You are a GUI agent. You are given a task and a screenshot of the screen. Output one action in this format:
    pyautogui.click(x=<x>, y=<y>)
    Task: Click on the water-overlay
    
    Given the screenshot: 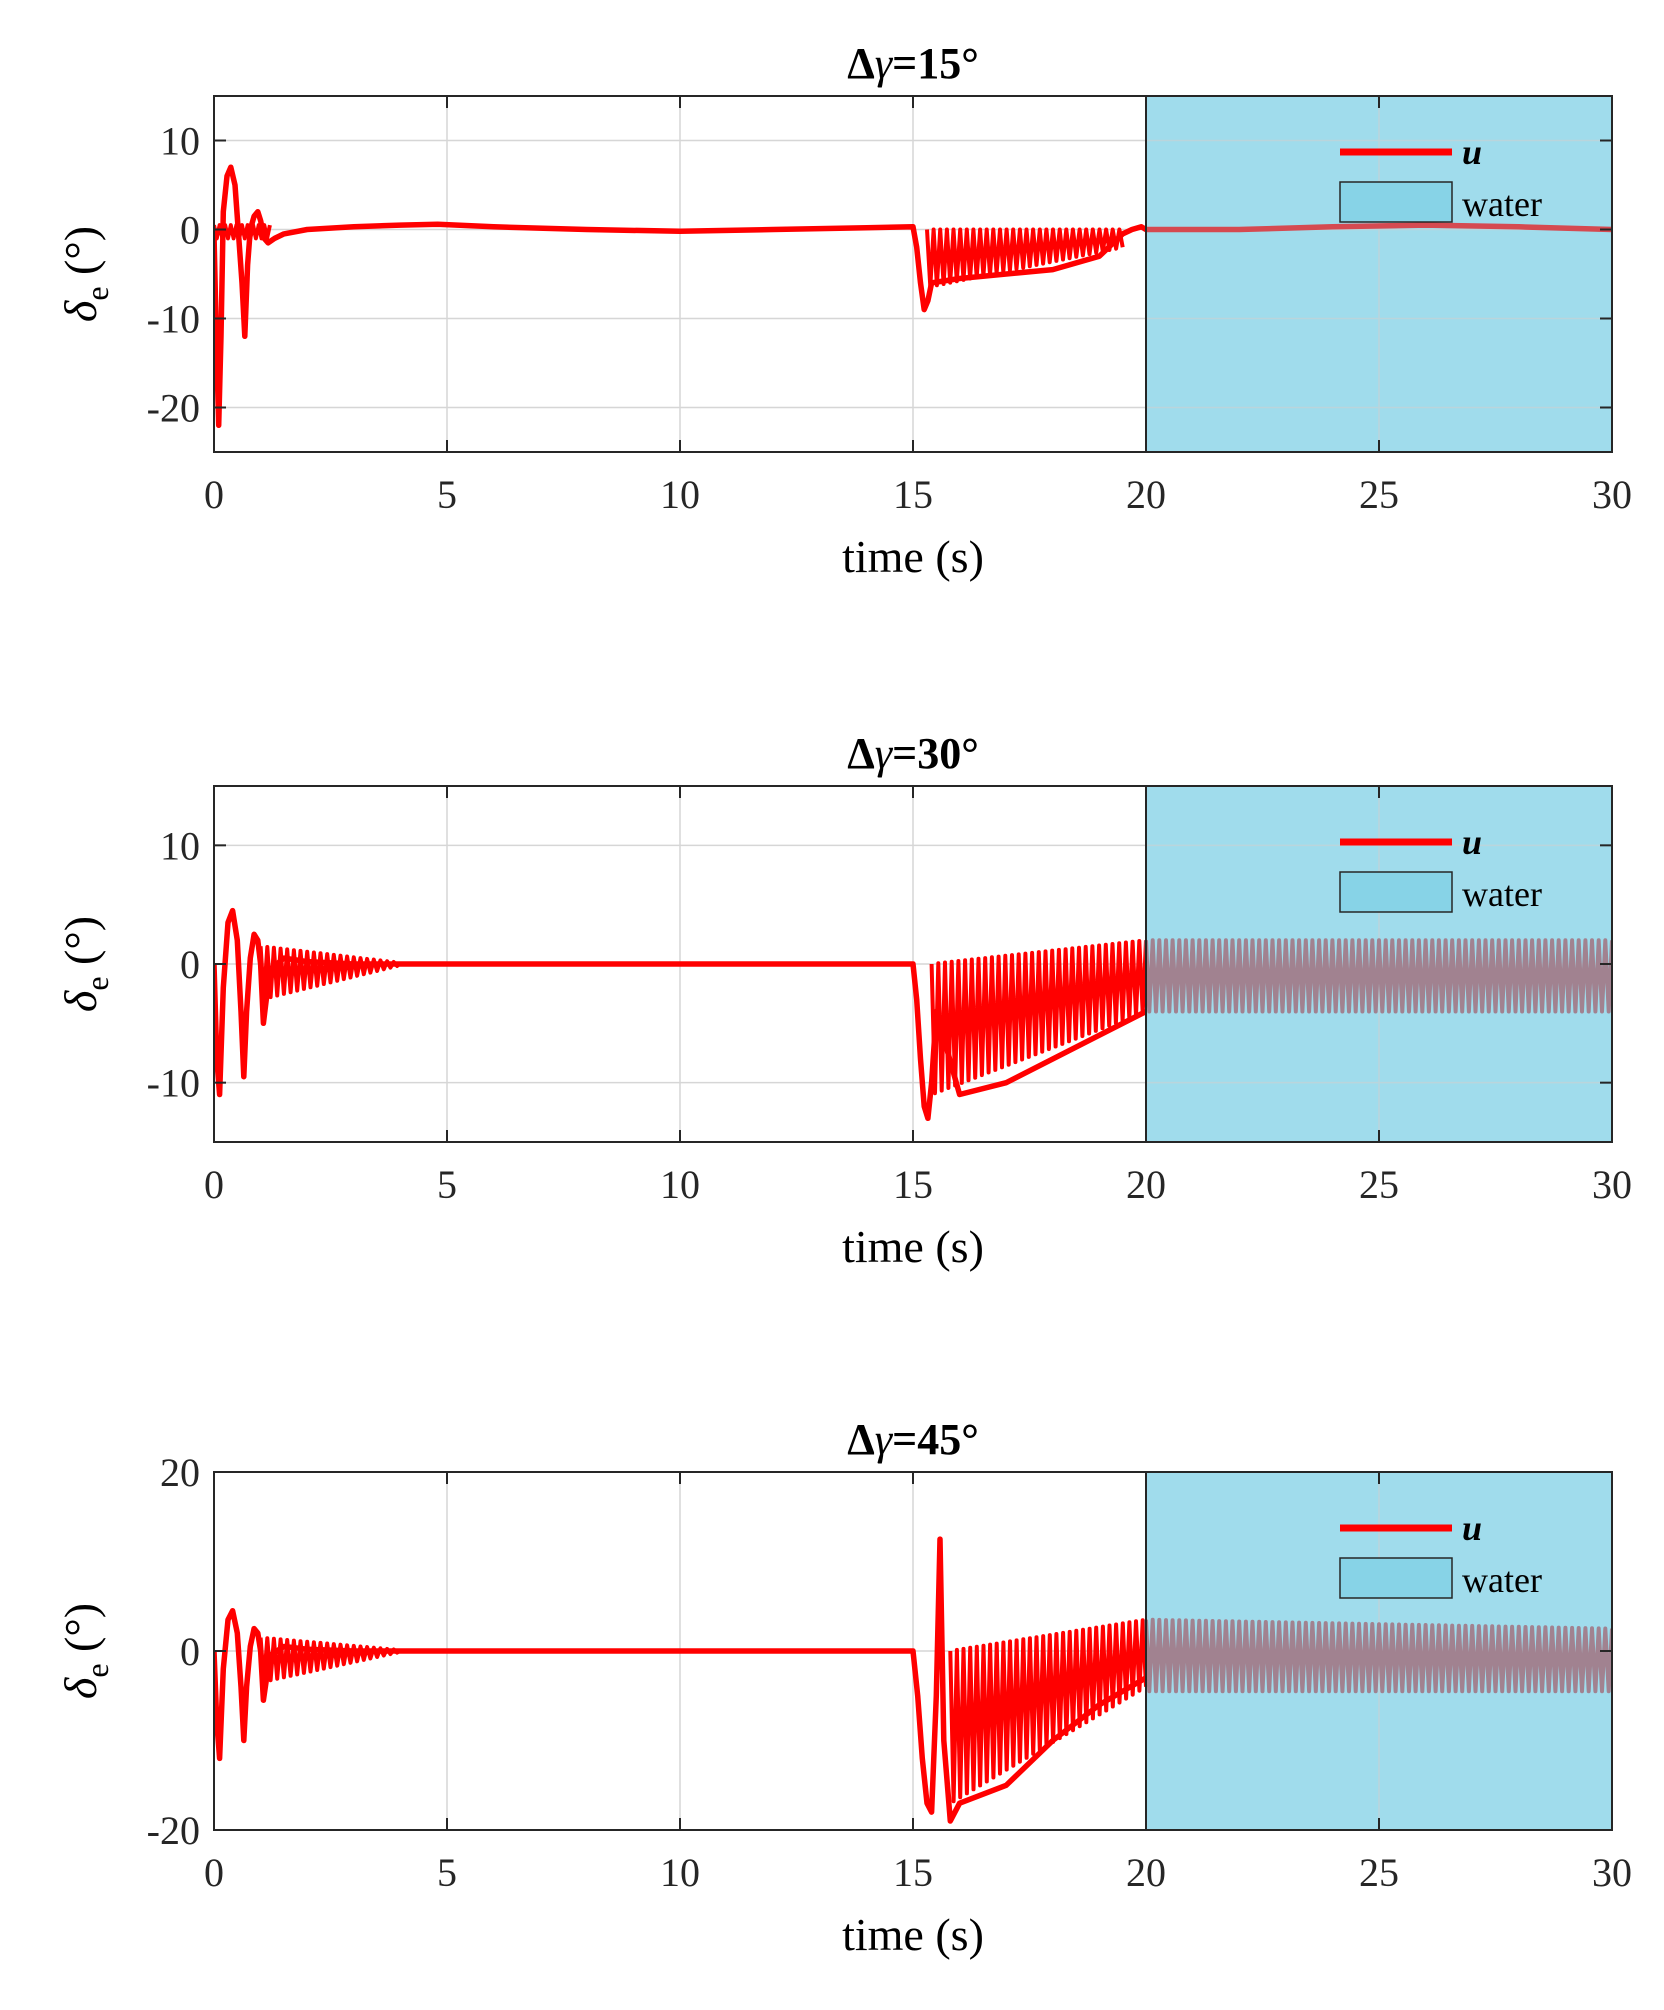 What is the action you would take?
    pyautogui.click(x=1379, y=1651)
    